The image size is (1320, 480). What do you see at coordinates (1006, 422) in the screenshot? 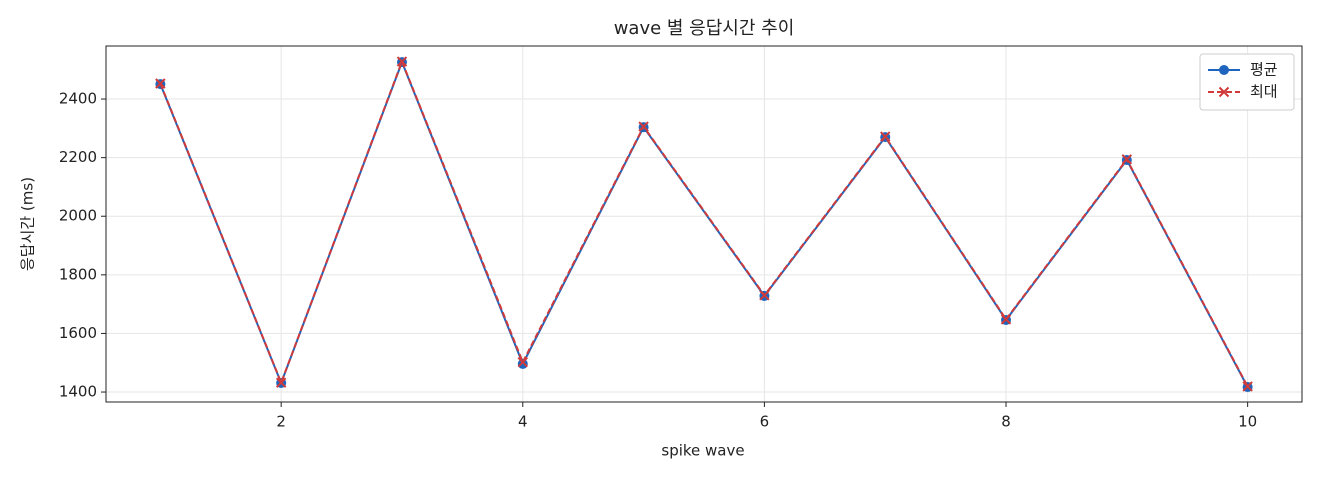
I see `x-tick-label: 8` at bounding box center [1006, 422].